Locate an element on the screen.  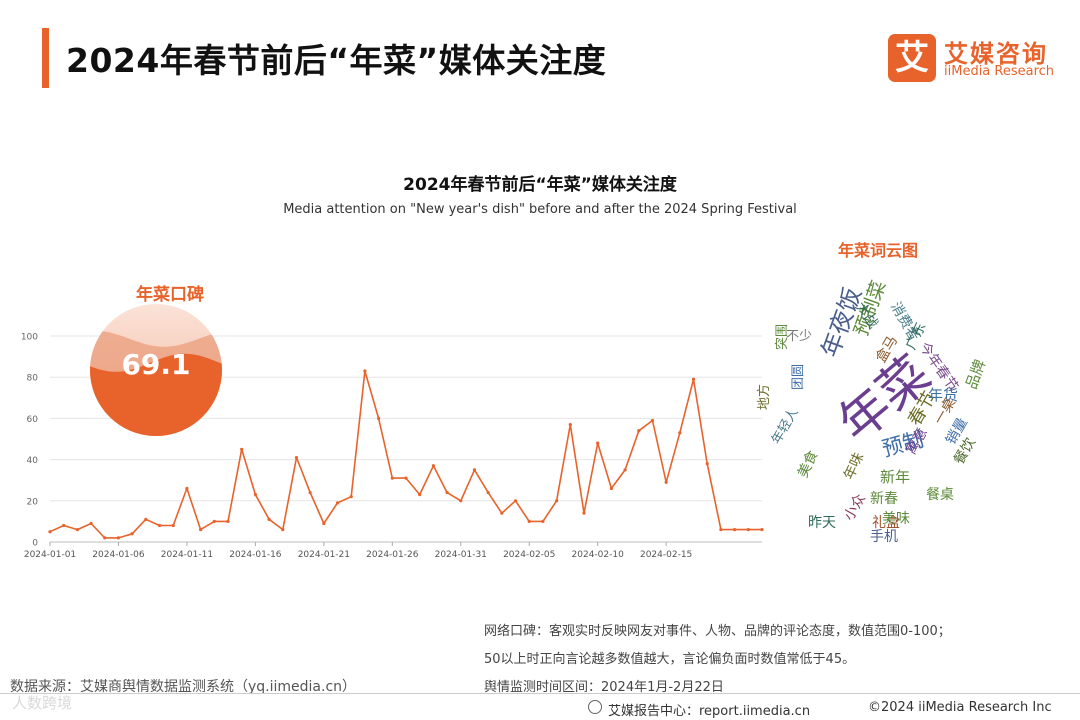
iimedia-logo: 艾 艾媒咨询 iiMedia Research is located at coordinates (978, 57).